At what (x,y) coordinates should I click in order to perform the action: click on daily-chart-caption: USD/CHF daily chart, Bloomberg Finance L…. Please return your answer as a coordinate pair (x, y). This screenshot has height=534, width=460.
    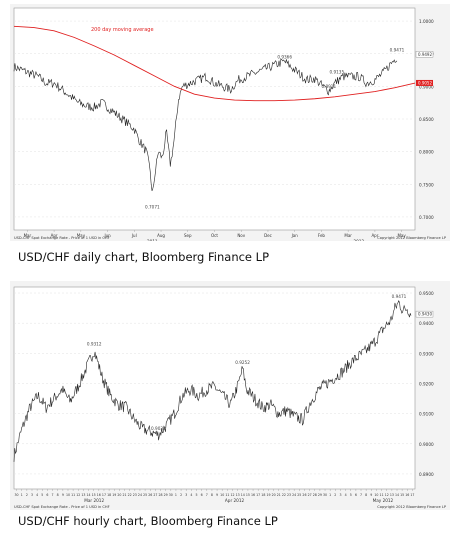
    Looking at the image, I should click on (144, 257).